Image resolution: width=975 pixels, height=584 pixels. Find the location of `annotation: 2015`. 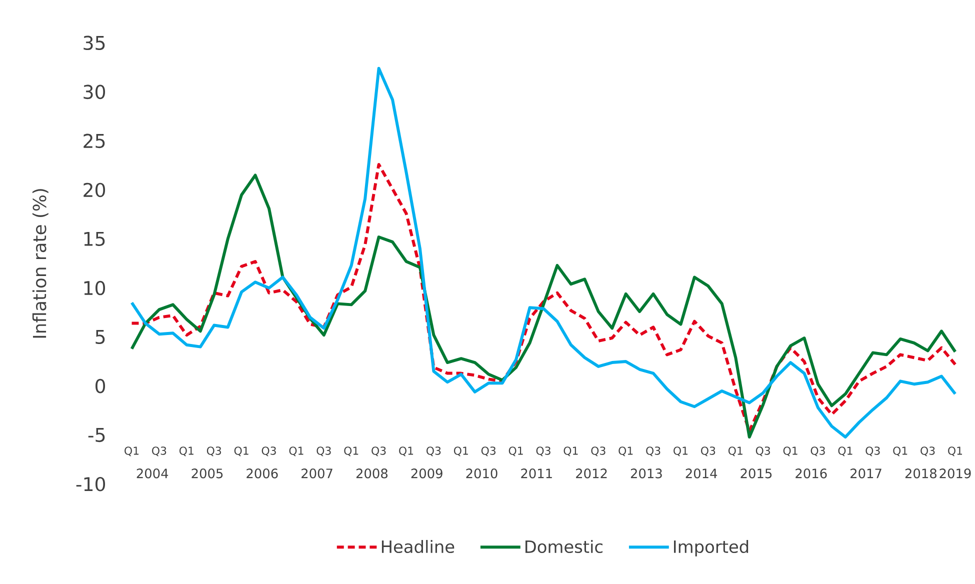

annotation: 2015 is located at coordinates (756, 473).